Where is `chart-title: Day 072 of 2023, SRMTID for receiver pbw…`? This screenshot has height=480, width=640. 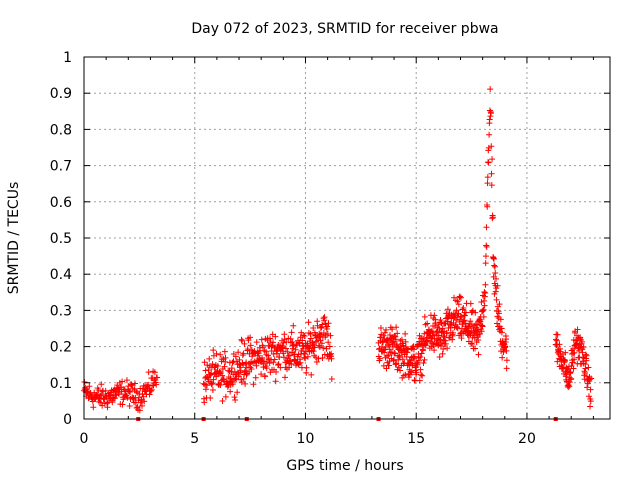 chart-title: Day 072 of 2023, SRMTID for receiver pbw… is located at coordinates (344, 29).